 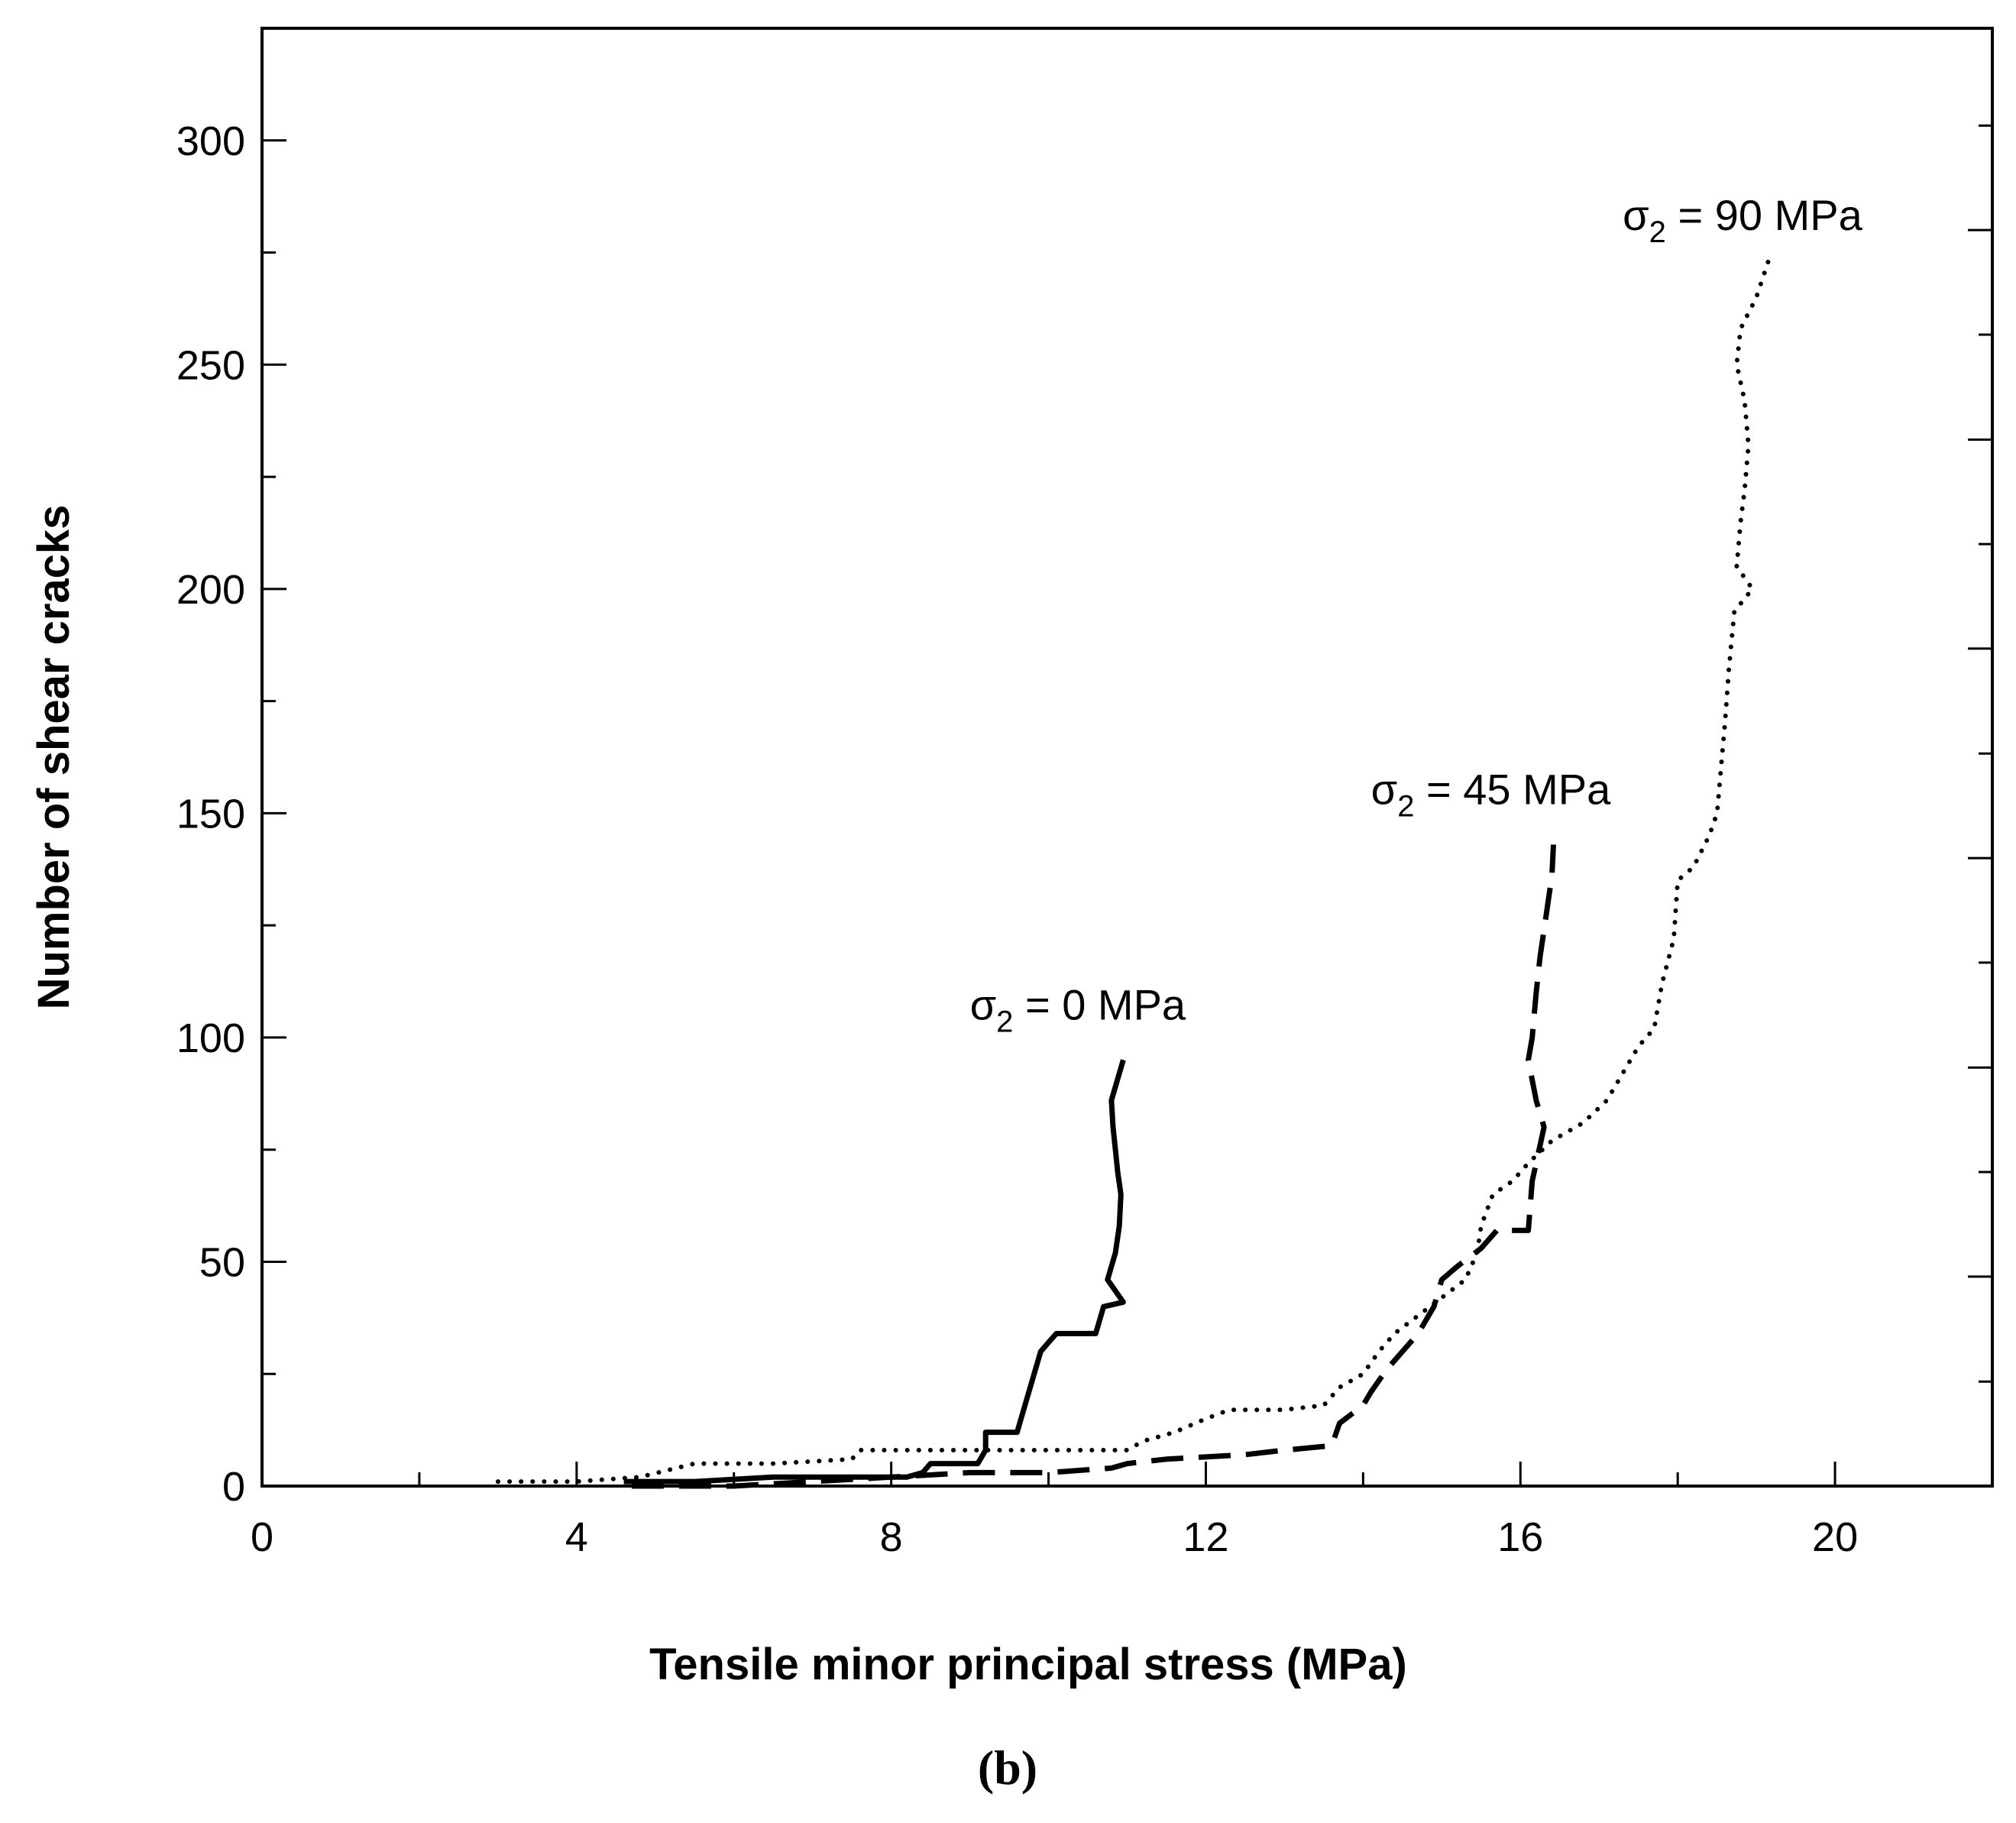 What do you see at coordinates (1835, 1537) in the screenshot?
I see `x-tick-label: 20` at bounding box center [1835, 1537].